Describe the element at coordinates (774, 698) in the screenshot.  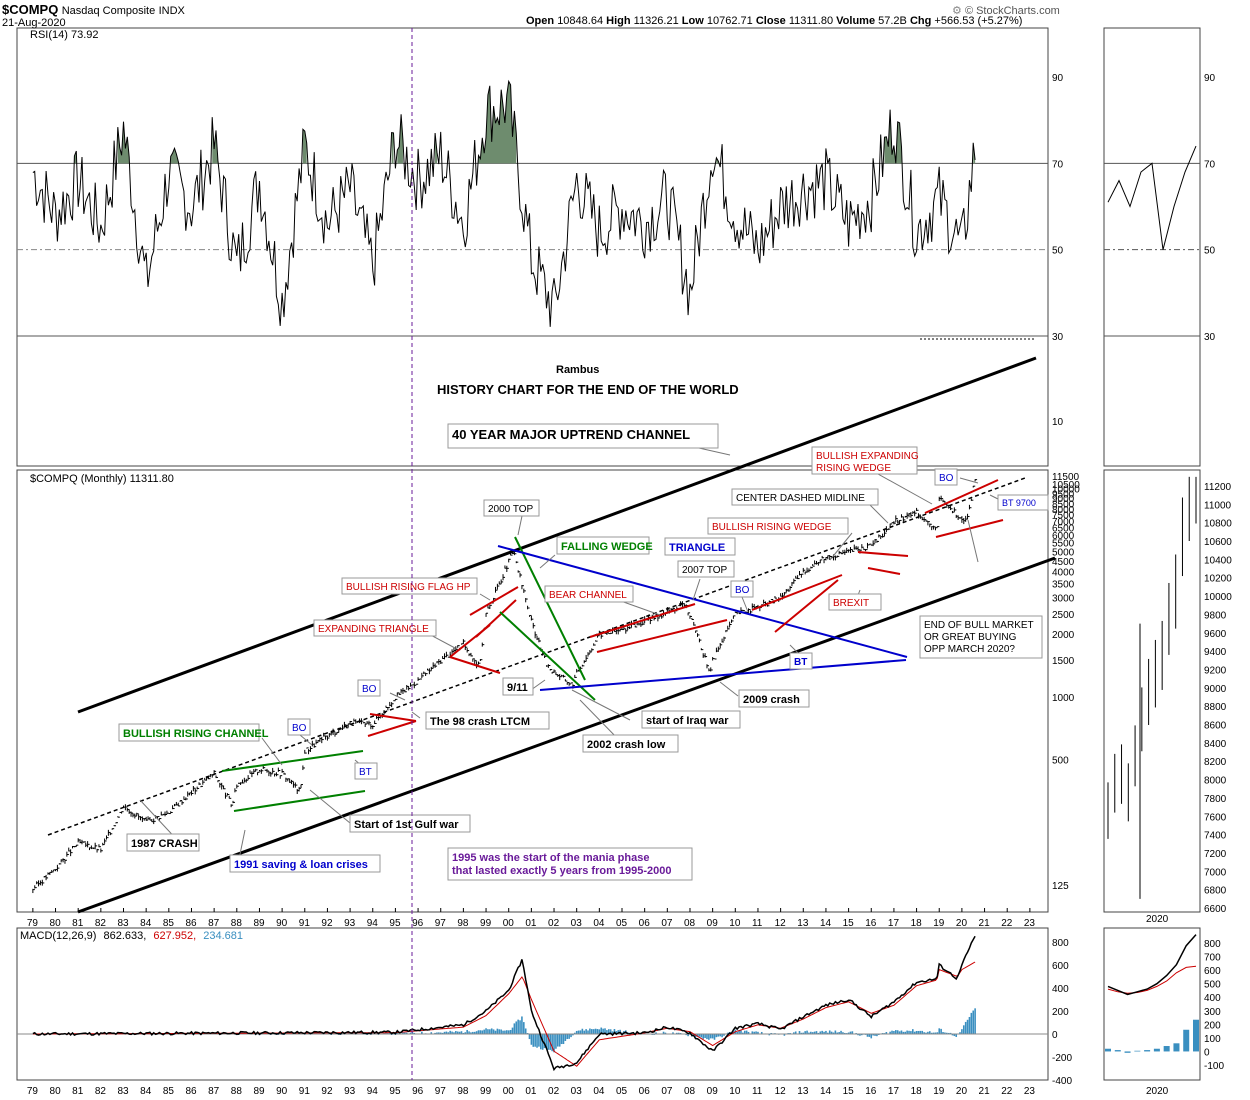
I see `crash-2009-label: 2009 crash` at that location.